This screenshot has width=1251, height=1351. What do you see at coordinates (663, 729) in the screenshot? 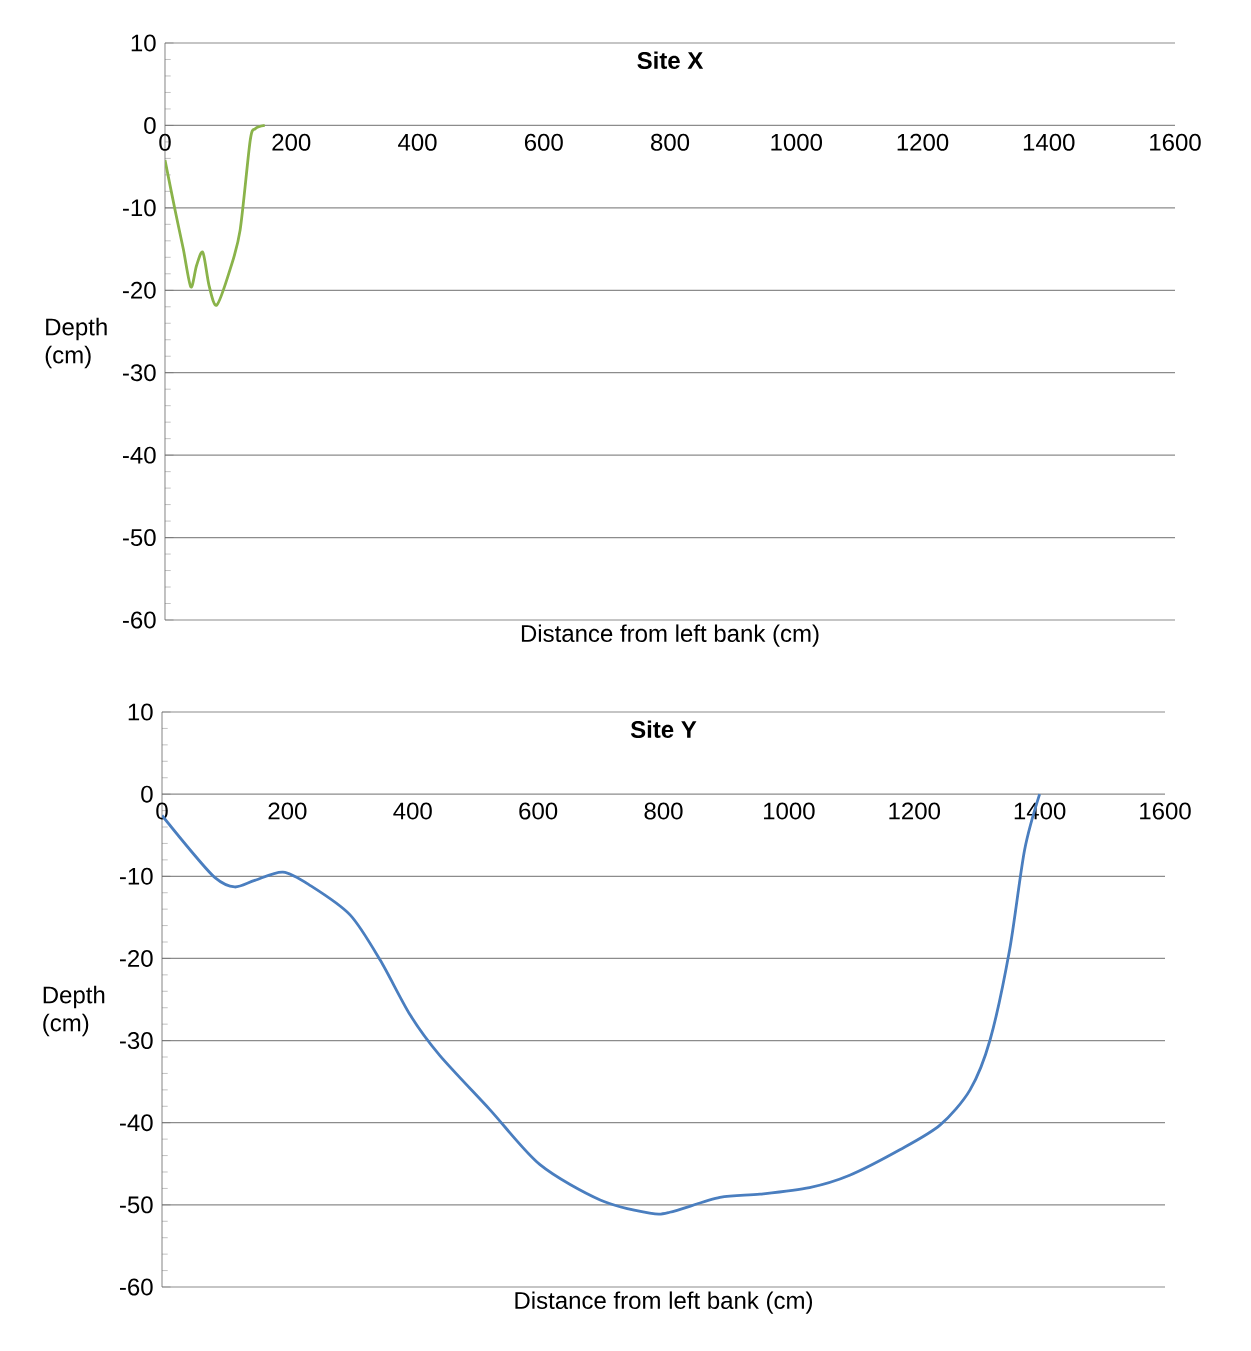
I see `chart-title: Site Y` at bounding box center [663, 729].